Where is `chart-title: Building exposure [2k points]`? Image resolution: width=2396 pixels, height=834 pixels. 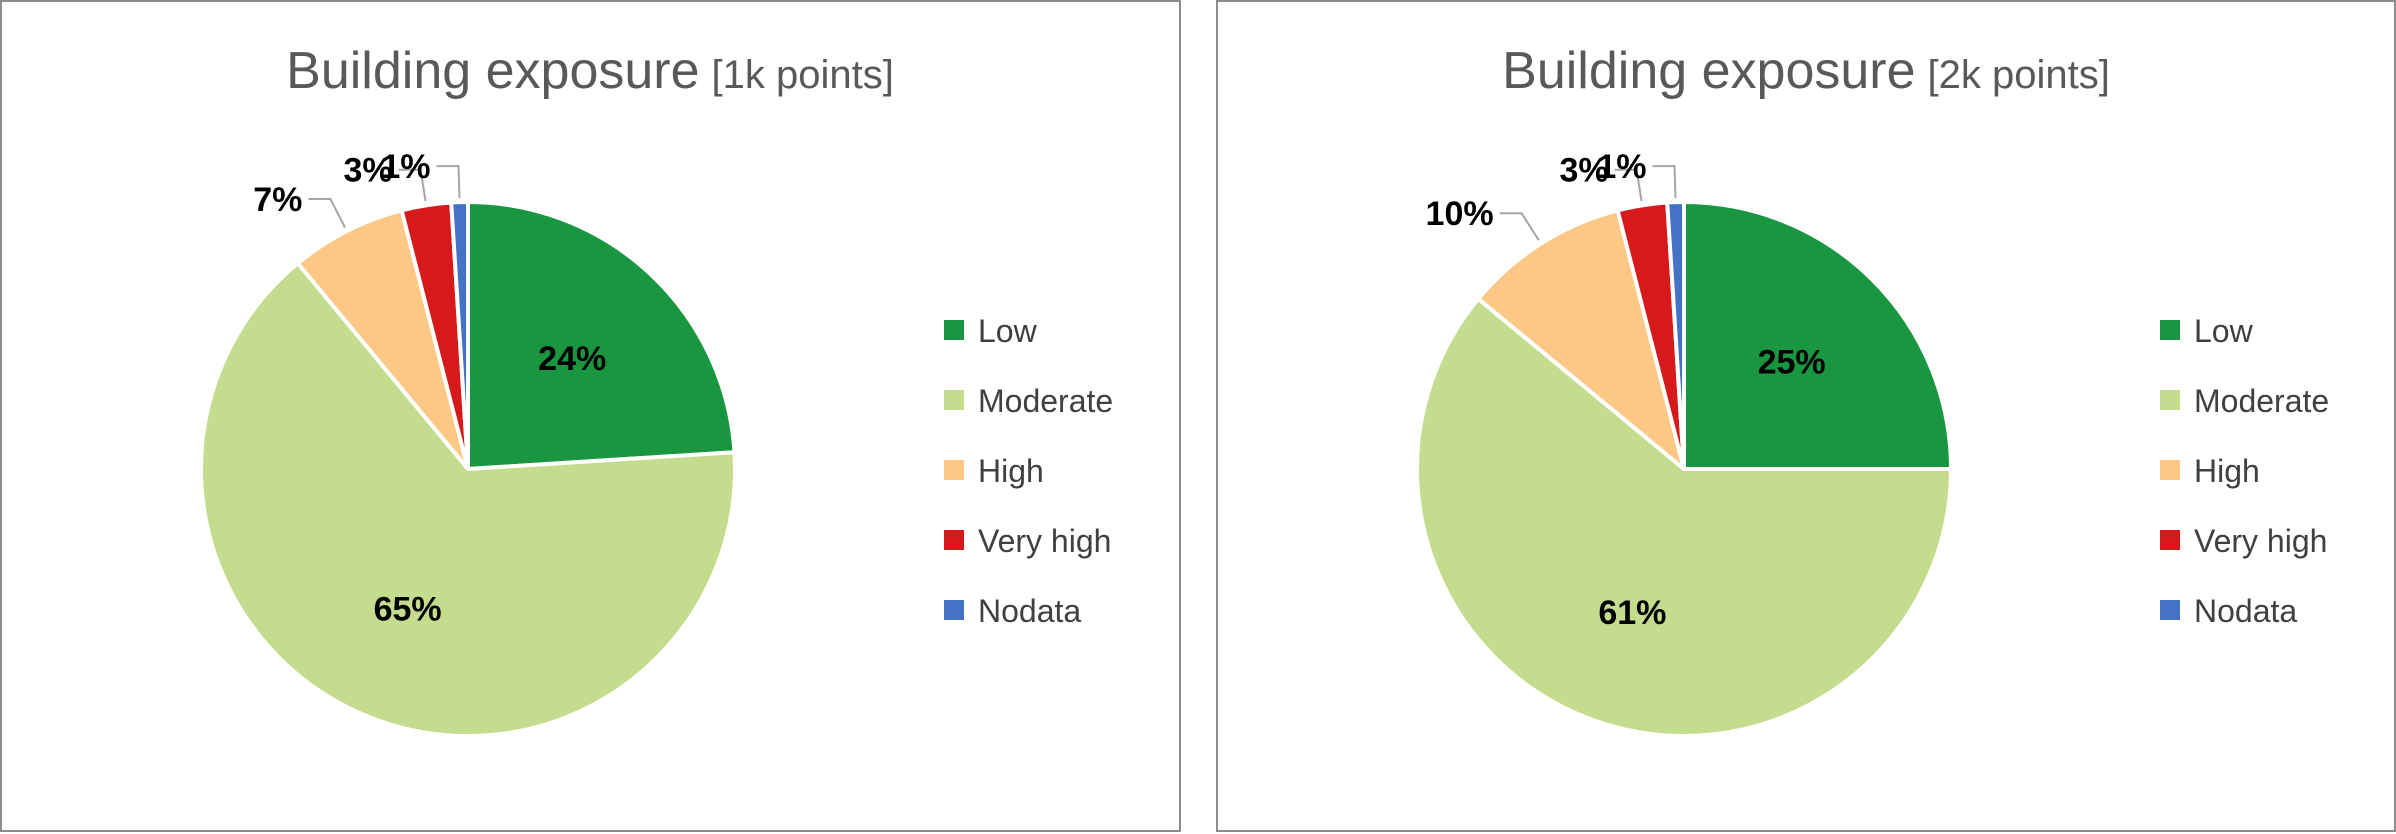
chart-title: Building exposure [2k points] is located at coordinates (1806, 71).